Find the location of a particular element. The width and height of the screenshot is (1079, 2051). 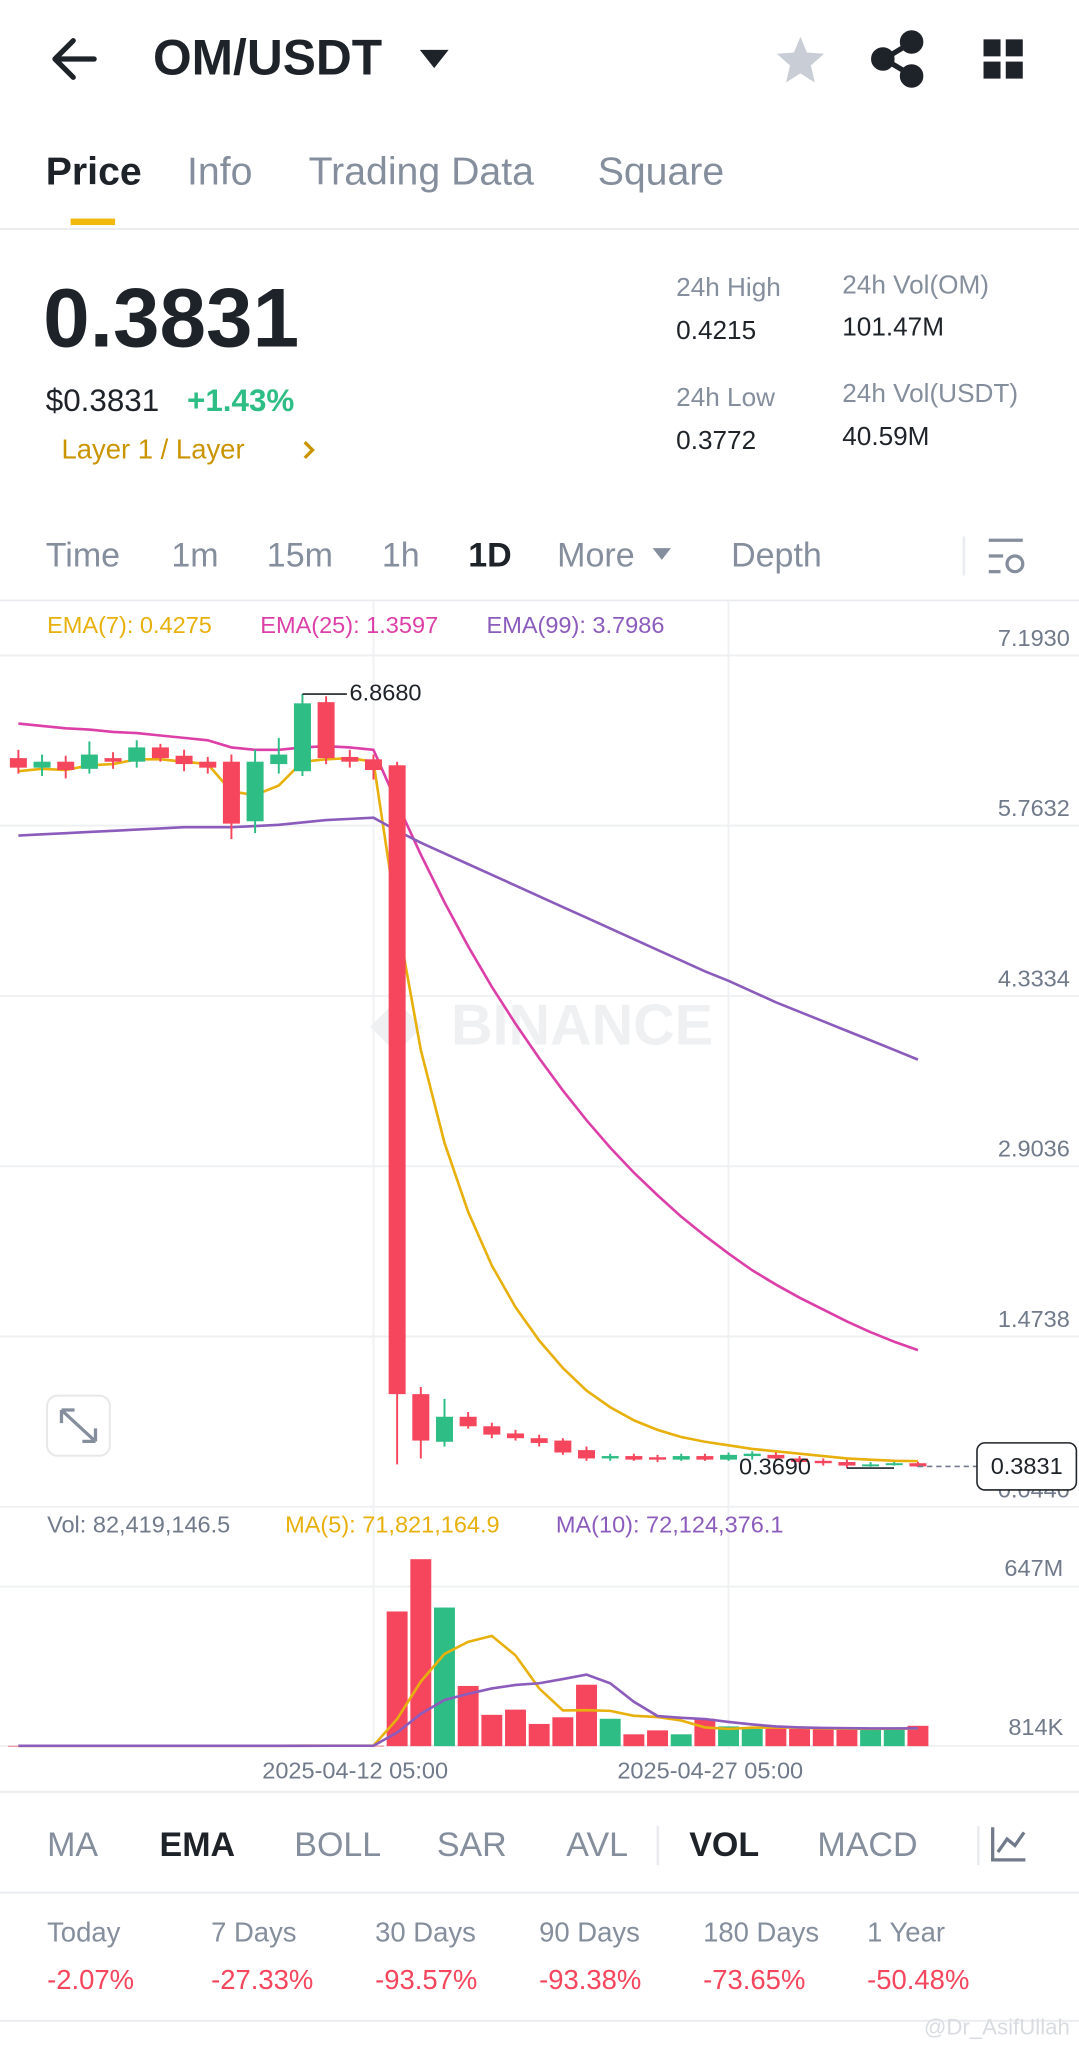

period-change: -93.57% is located at coordinates (426, 1979).